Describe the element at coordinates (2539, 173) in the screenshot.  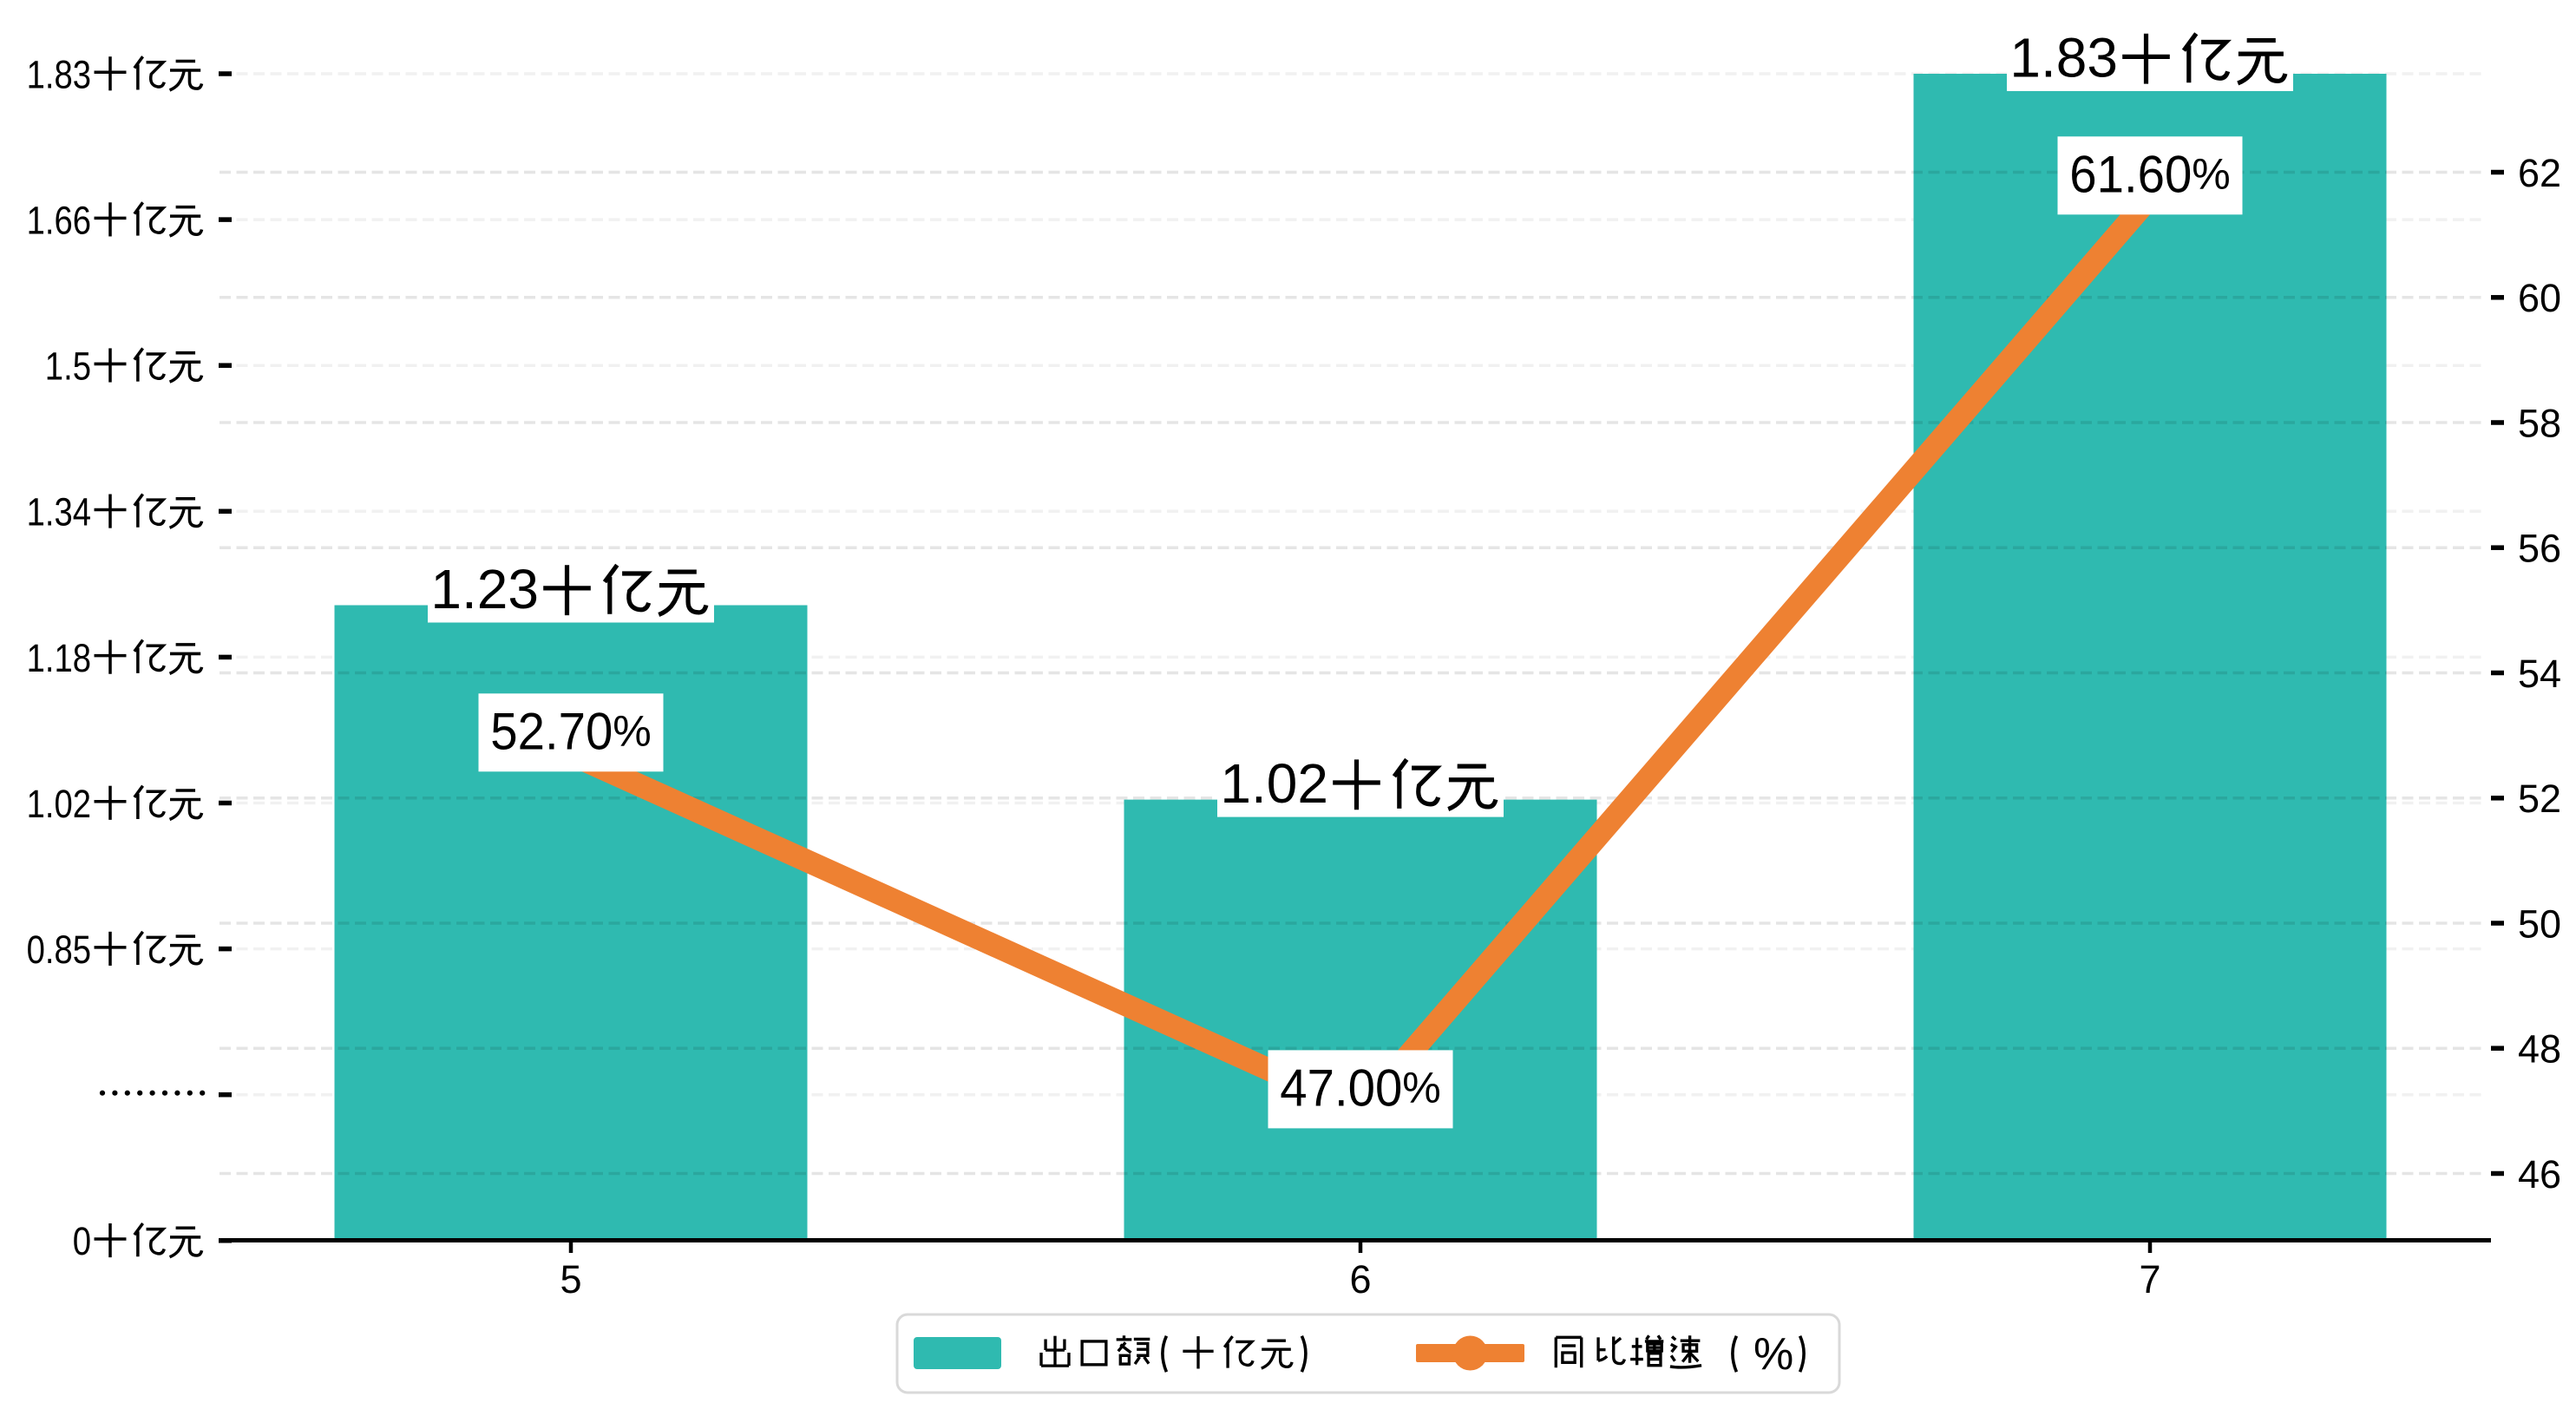
I see `svg-text: 62` at that location.